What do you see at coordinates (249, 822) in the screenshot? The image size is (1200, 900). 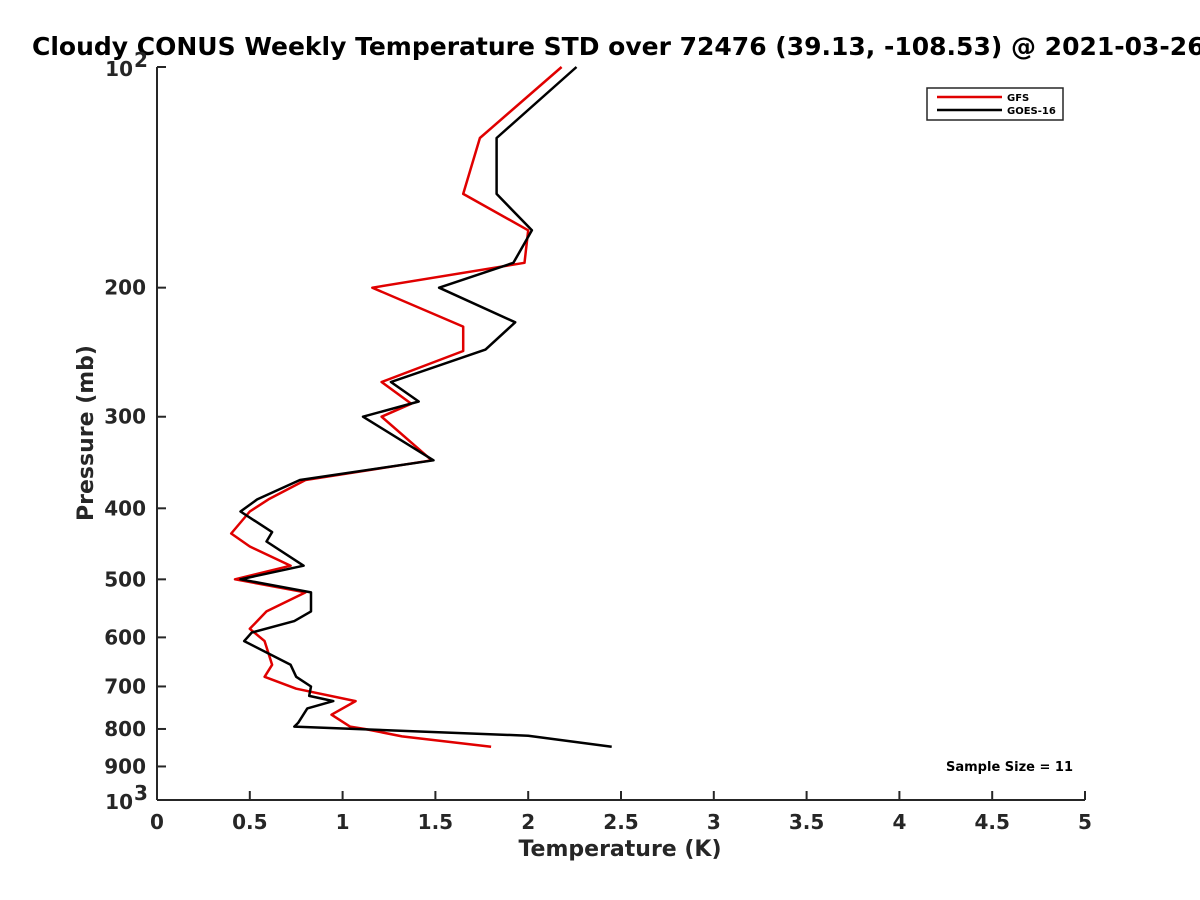 I see `x-tick-label: 0.5` at bounding box center [249, 822].